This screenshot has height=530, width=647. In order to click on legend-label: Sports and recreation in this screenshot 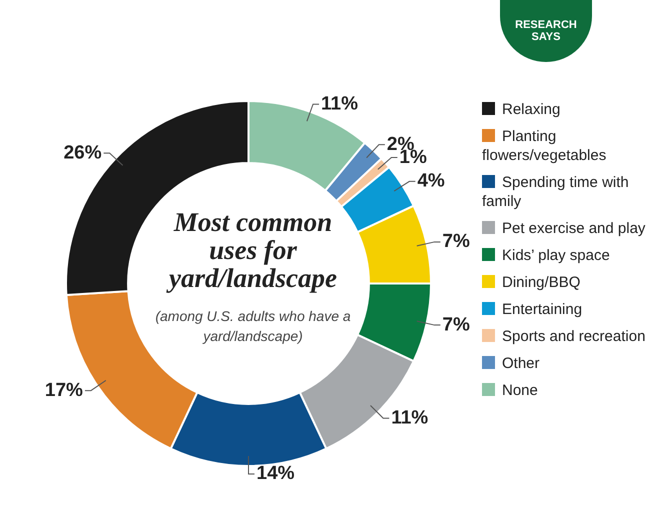, I will do `click(573, 336)`.